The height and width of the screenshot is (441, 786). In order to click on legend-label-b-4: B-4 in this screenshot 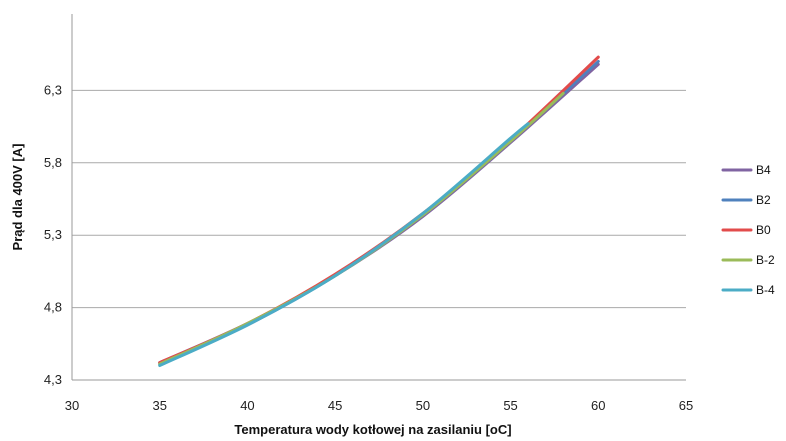, I will do `click(765, 290)`.